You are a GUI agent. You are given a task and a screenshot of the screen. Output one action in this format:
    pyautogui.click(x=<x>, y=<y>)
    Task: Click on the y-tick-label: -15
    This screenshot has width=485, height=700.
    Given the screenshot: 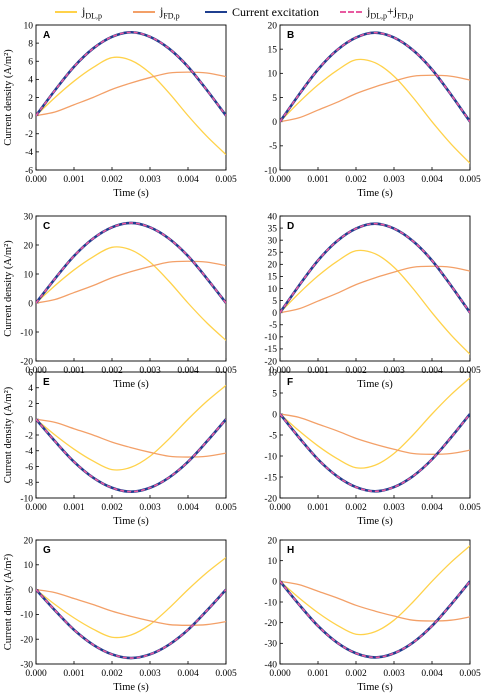 What is the action you would take?
    pyautogui.click(x=270, y=350)
    